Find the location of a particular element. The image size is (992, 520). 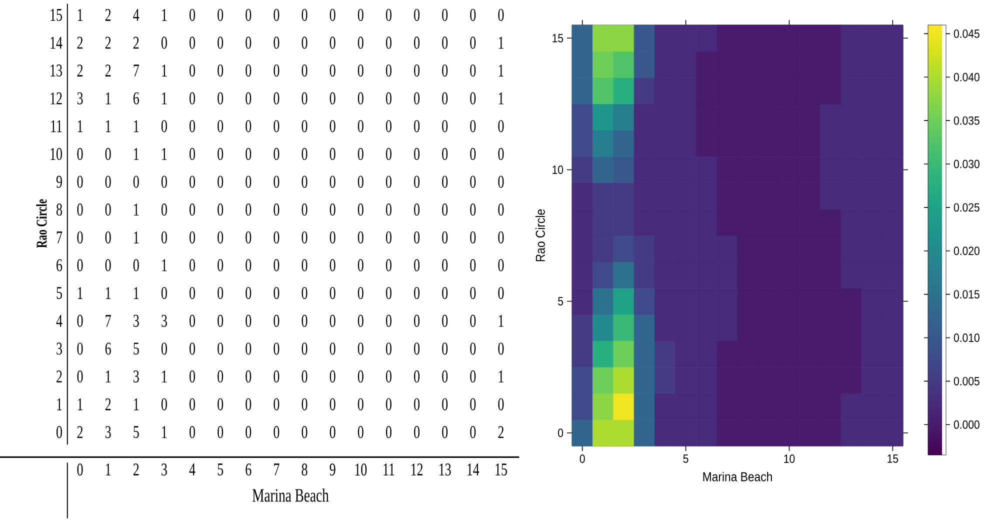

data-label: 6 is located at coordinates (108, 348).